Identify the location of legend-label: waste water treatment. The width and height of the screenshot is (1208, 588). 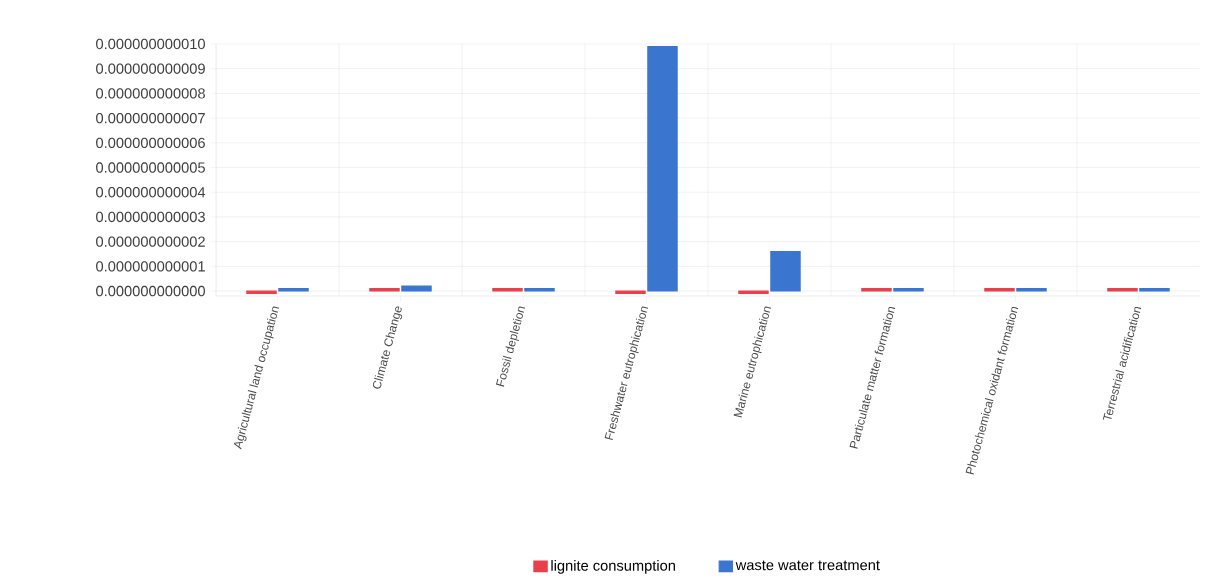
(807, 565).